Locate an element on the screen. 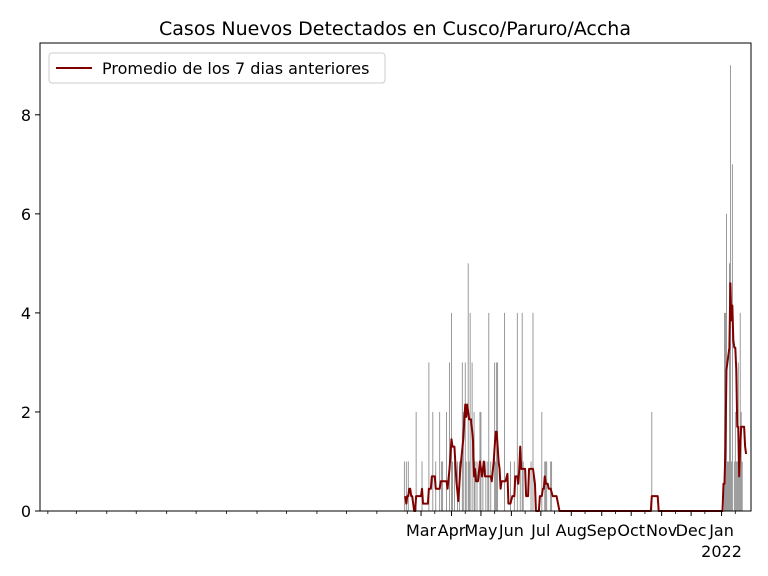 The width and height of the screenshot is (768, 576). x-tick-label: Sep is located at coordinates (602, 530).